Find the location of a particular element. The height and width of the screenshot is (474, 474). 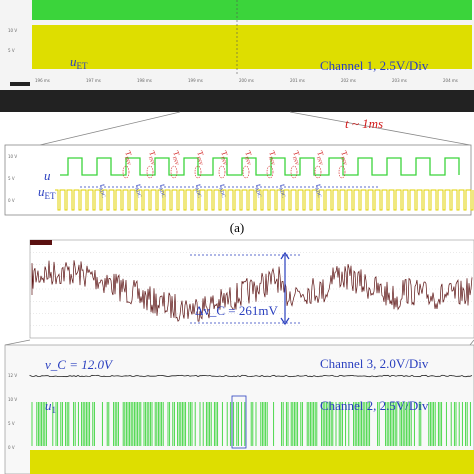

time-label: 201 ms is located at coordinates (297, 80).